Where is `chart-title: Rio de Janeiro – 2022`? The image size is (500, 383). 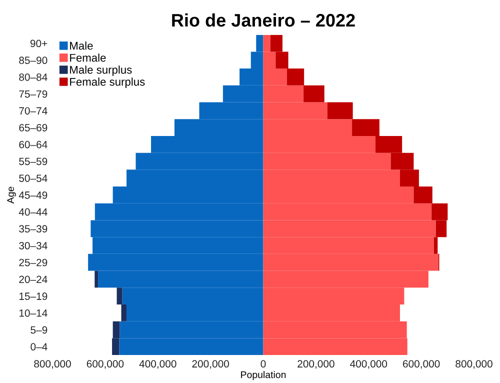 chart-title: Rio de Janeiro – 2022 is located at coordinates (263, 20).